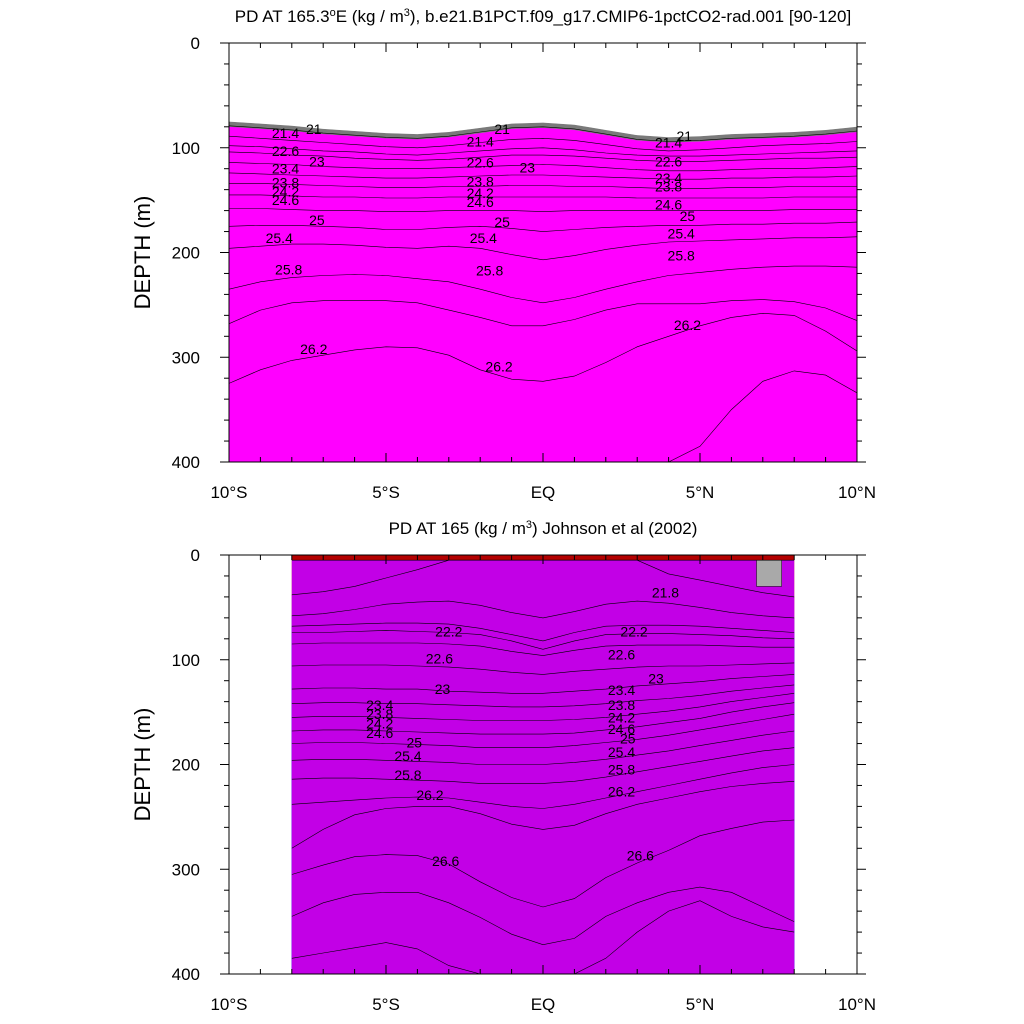 The height and width of the screenshot is (1024, 1024). I want to click on contour-label: 21.8, so click(665, 593).